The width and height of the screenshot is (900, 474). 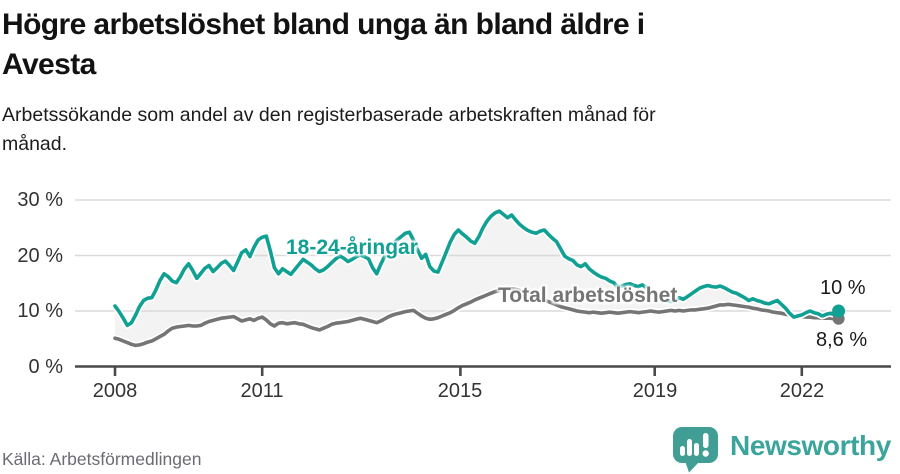 What do you see at coordinates (802, 391) in the screenshot?
I see `xtick-2022: 2022` at bounding box center [802, 391].